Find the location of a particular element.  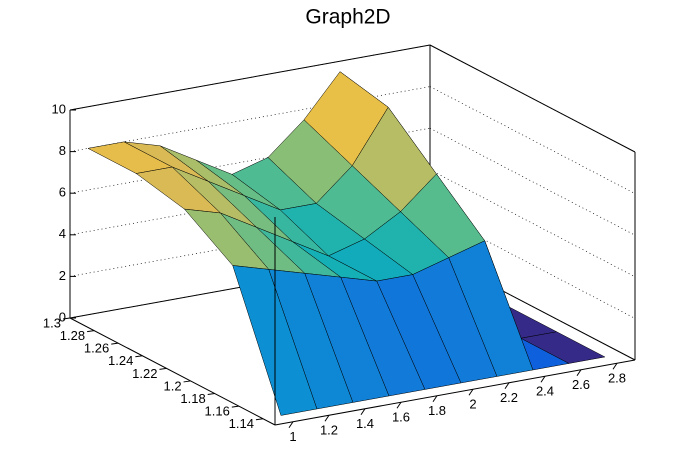

y-tick-label: 1.3 is located at coordinates (52, 322).